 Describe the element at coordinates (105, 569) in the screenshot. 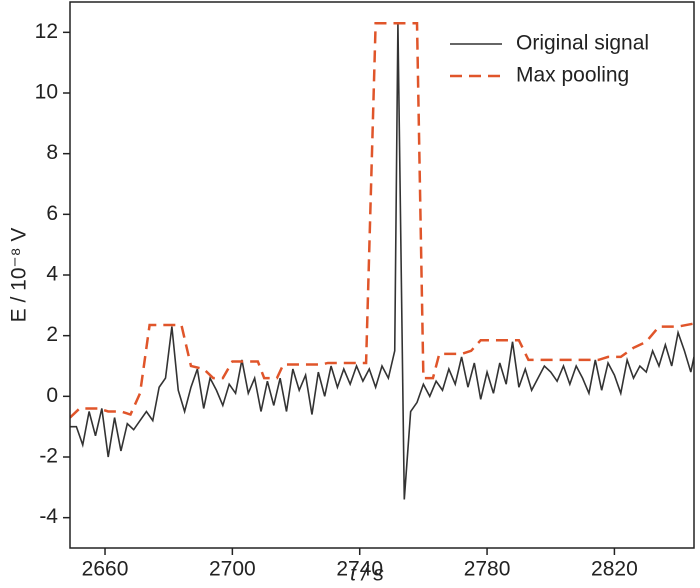

I see `x-tick-label: 2660` at that location.